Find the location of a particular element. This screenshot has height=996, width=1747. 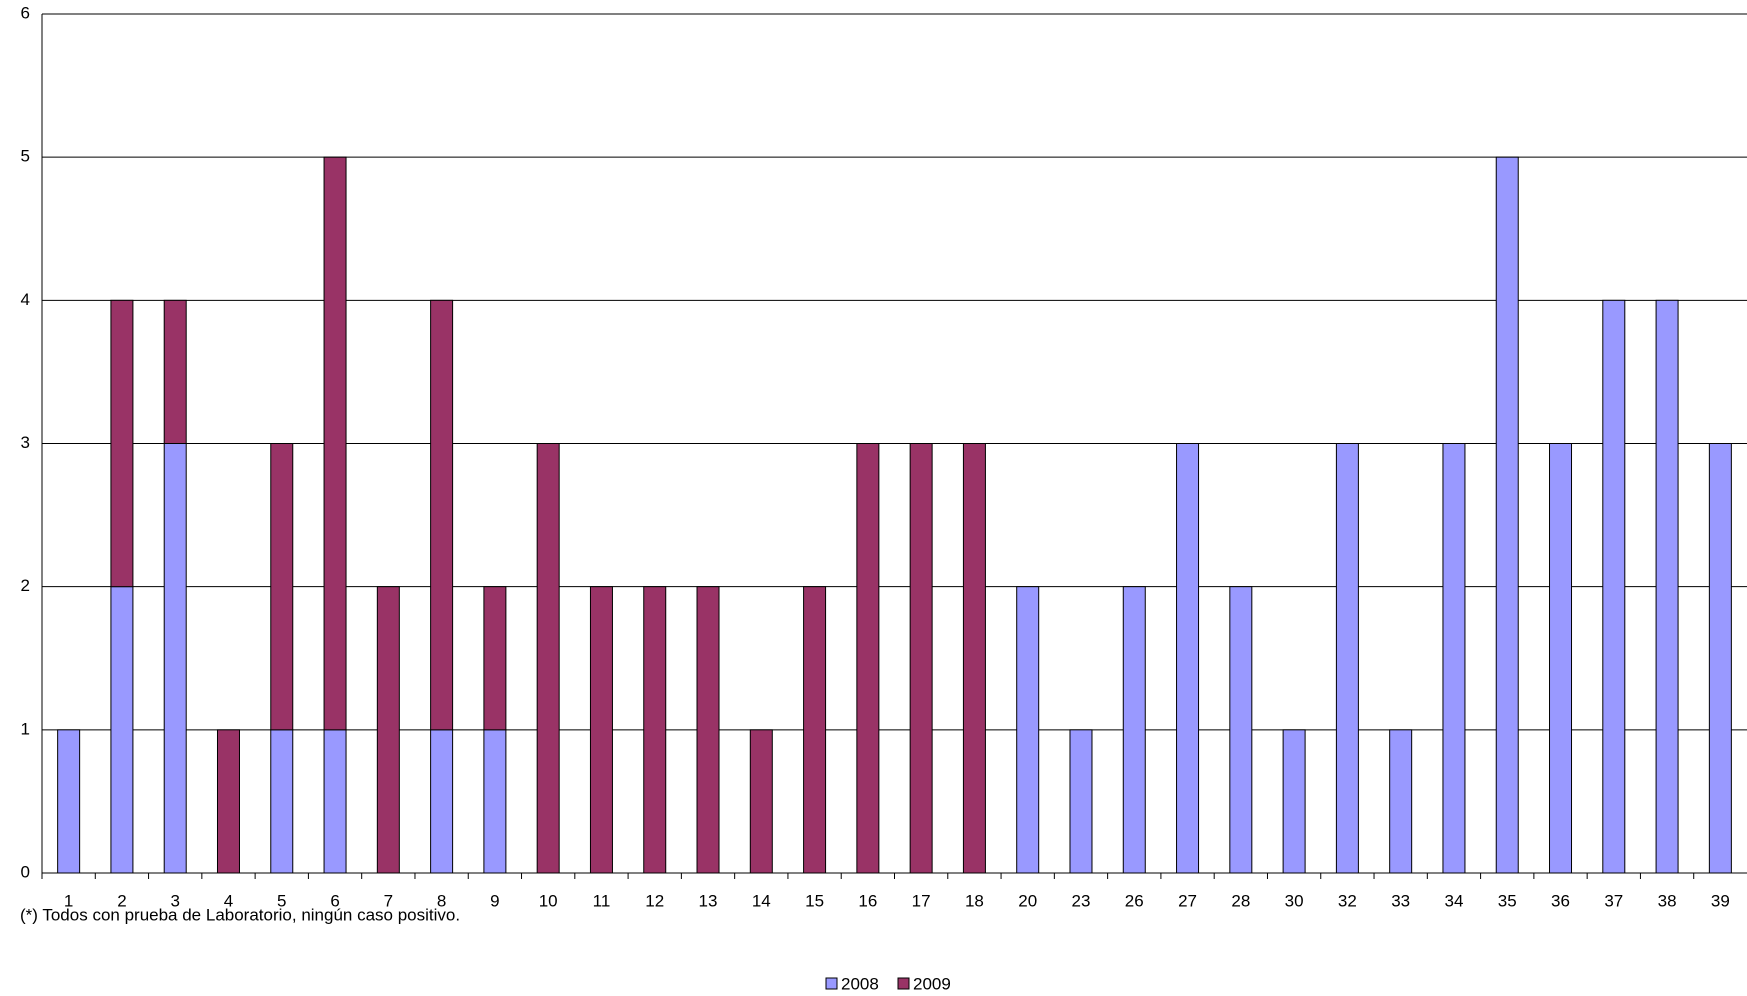

x-tick-label: 14 is located at coordinates (761, 900).